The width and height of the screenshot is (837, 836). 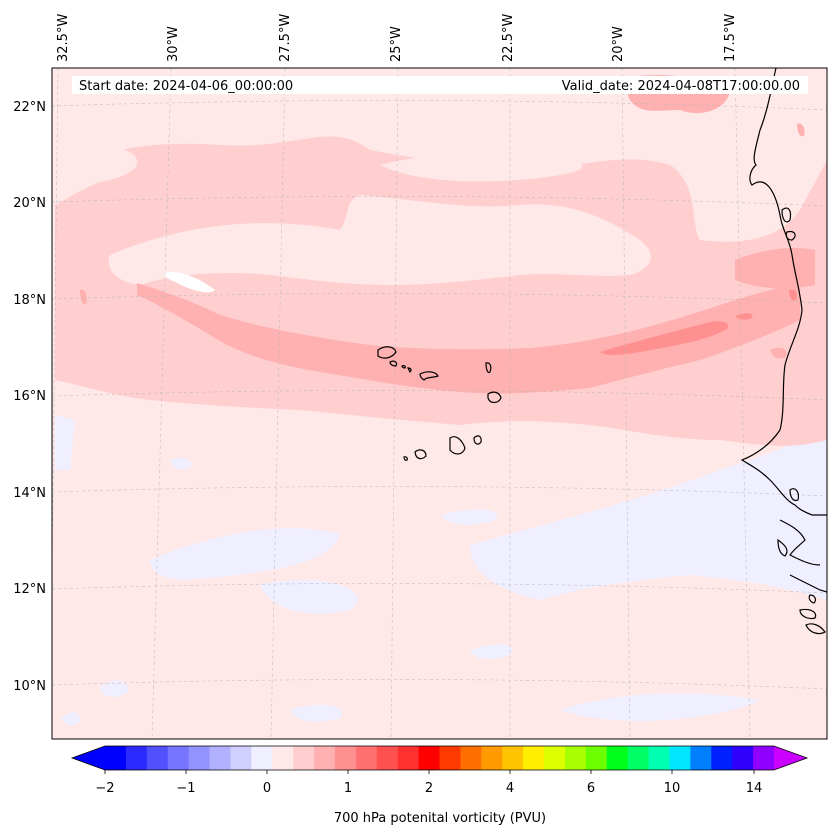 What do you see at coordinates (440, 818) in the screenshot?
I see `colorbar-title: 700 hPa potenital vorticity (PVU)` at bounding box center [440, 818].